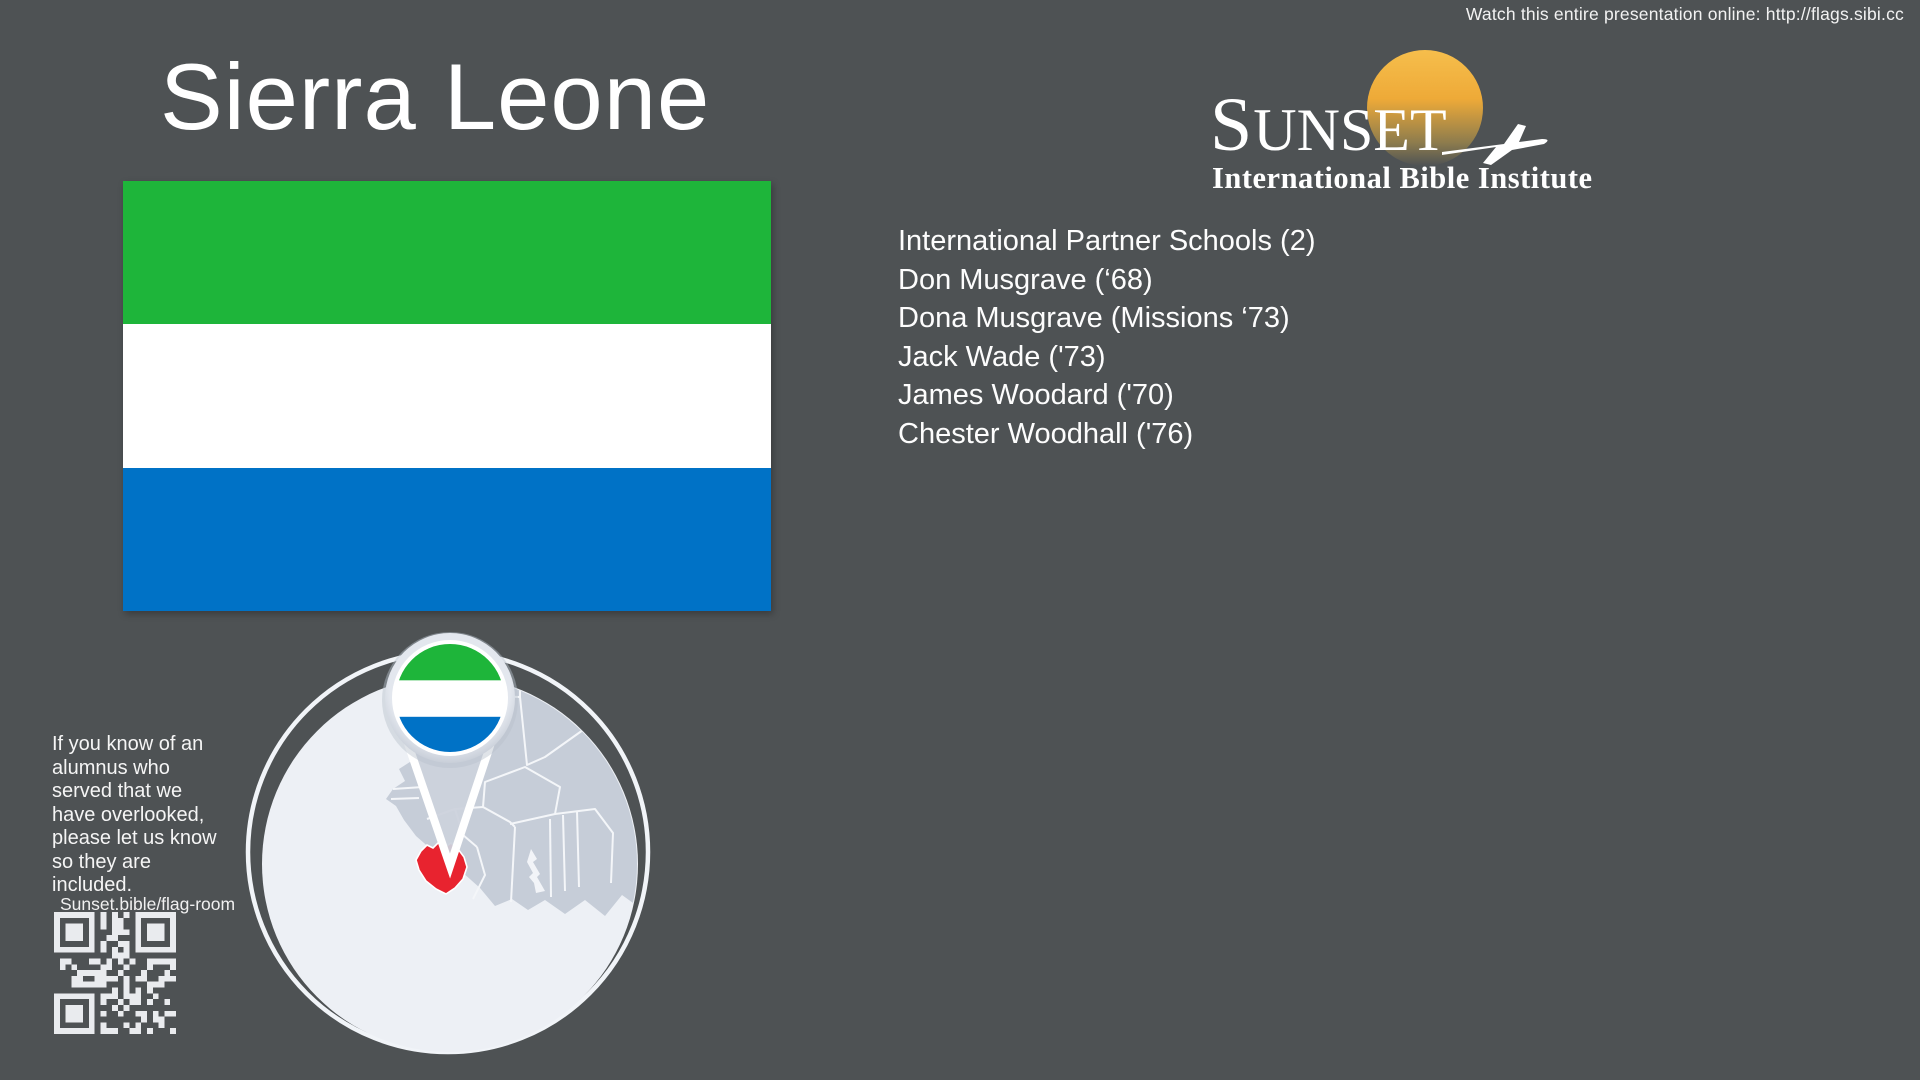 The image size is (1920, 1080). I want to click on flag-room-link: Sunset.bible/flag-room, so click(148, 904).